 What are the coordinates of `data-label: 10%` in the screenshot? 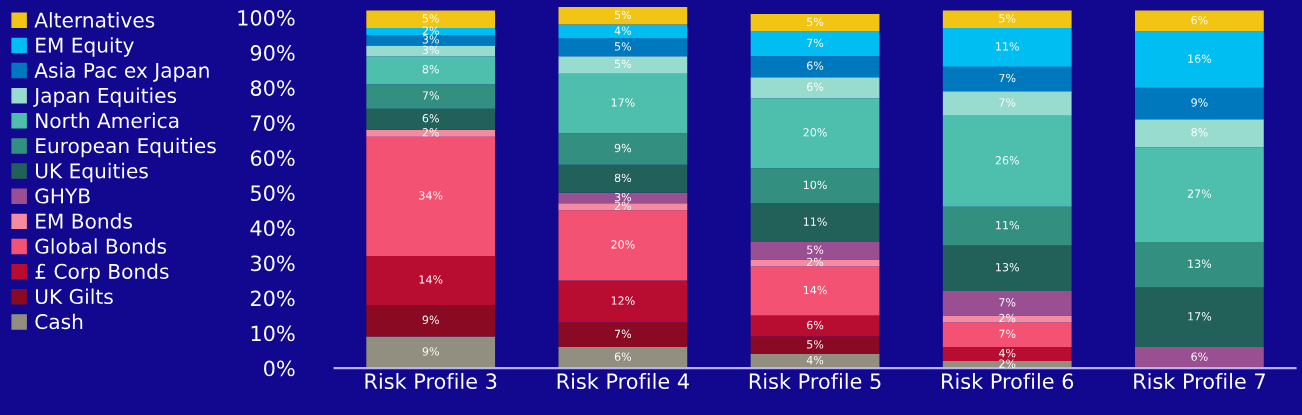 It's located at (815, 185).